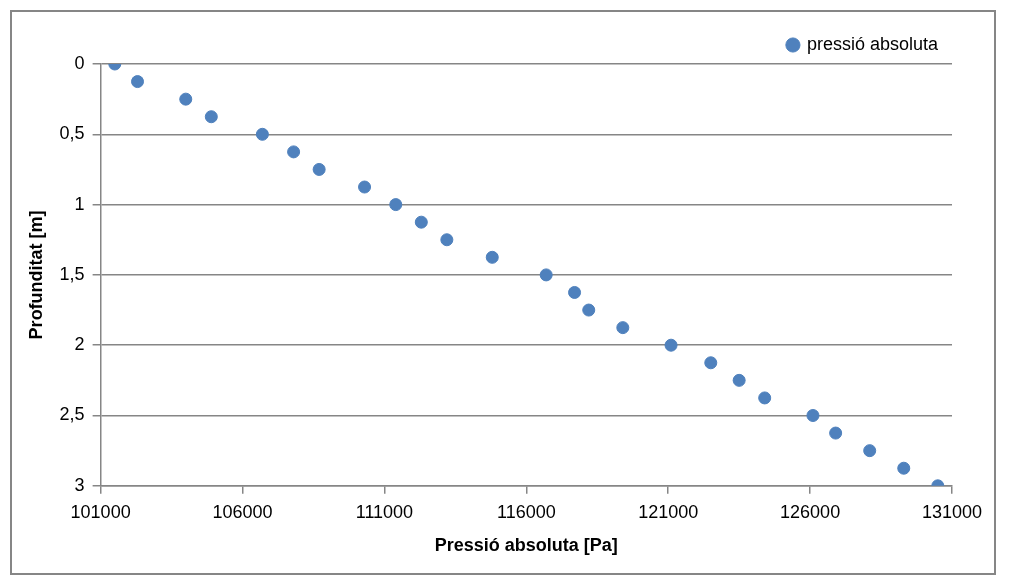  Describe the element at coordinates (952, 511) in the screenshot. I see `x-tick-label: 131000` at that location.